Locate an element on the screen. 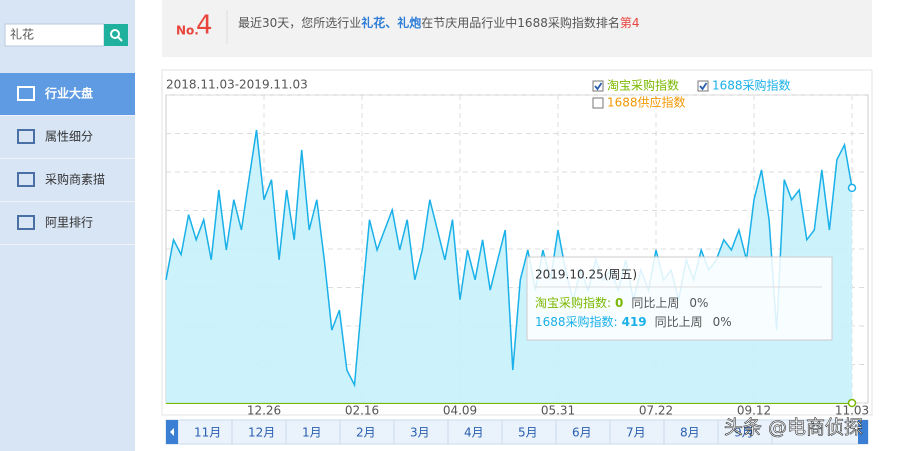 This screenshot has width=906, height=451. nav-arrow is located at coordinates (172, 432).